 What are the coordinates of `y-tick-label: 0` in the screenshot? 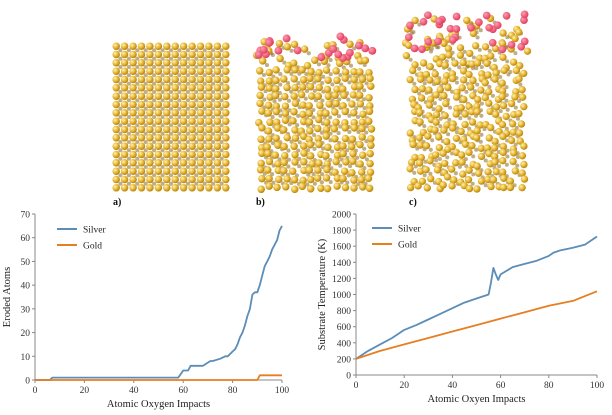 It's located at (348, 377).